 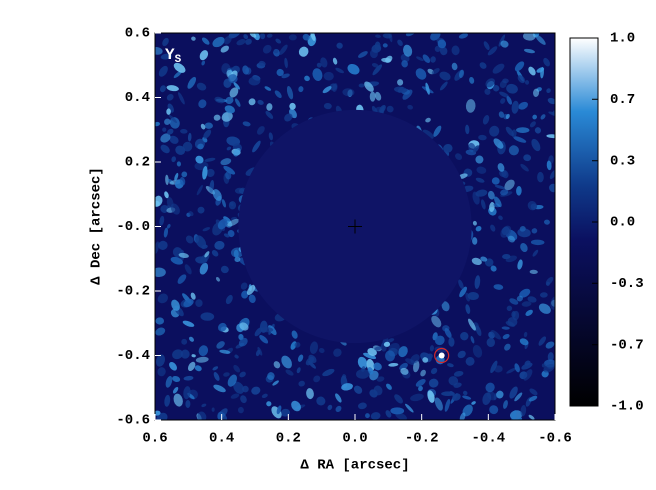 What do you see at coordinates (627, 407) in the screenshot?
I see `colorbar-tick-label: -1.0` at bounding box center [627, 407].